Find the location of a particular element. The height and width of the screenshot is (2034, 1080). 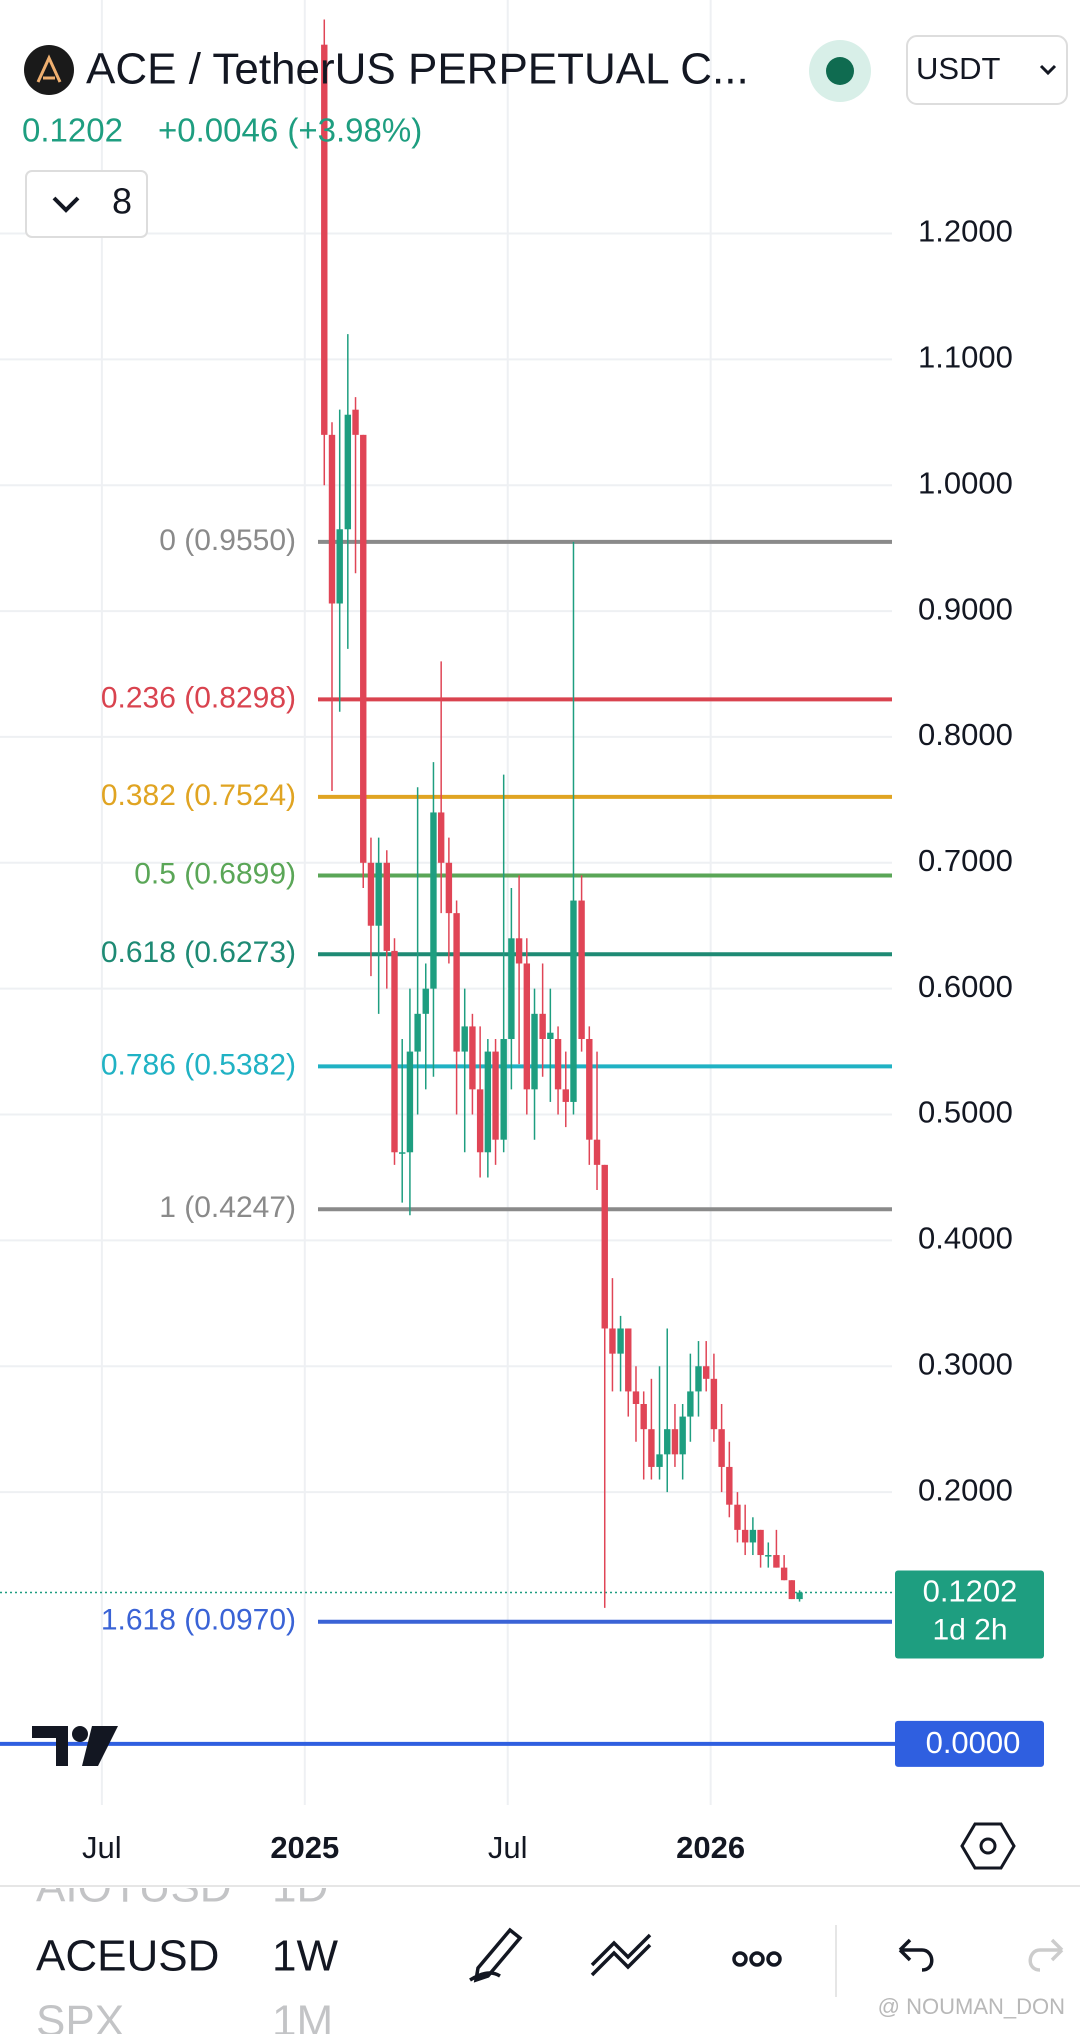

currency-dropdown is located at coordinates (987, 70).